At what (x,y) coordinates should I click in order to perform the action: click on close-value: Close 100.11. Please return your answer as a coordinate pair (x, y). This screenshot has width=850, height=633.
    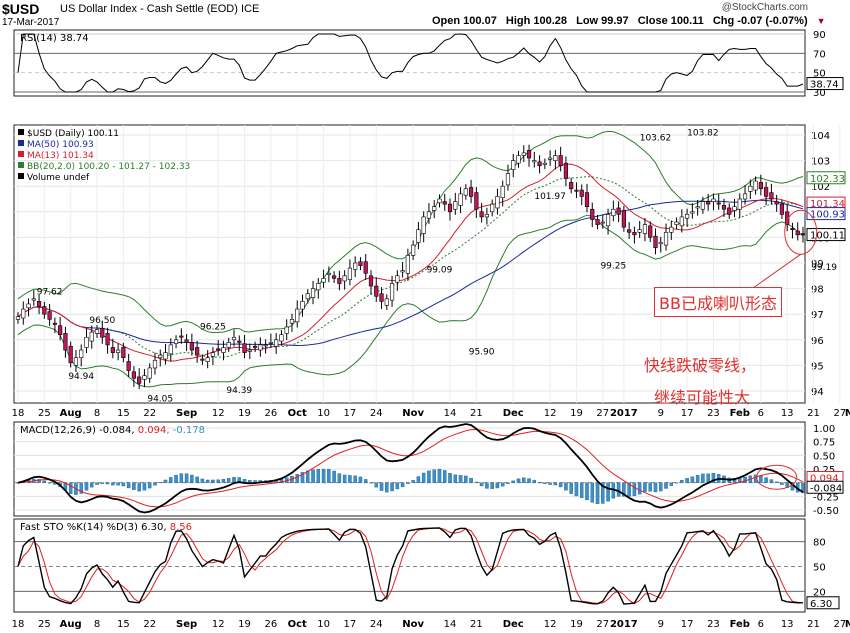
    Looking at the image, I should click on (670, 21).